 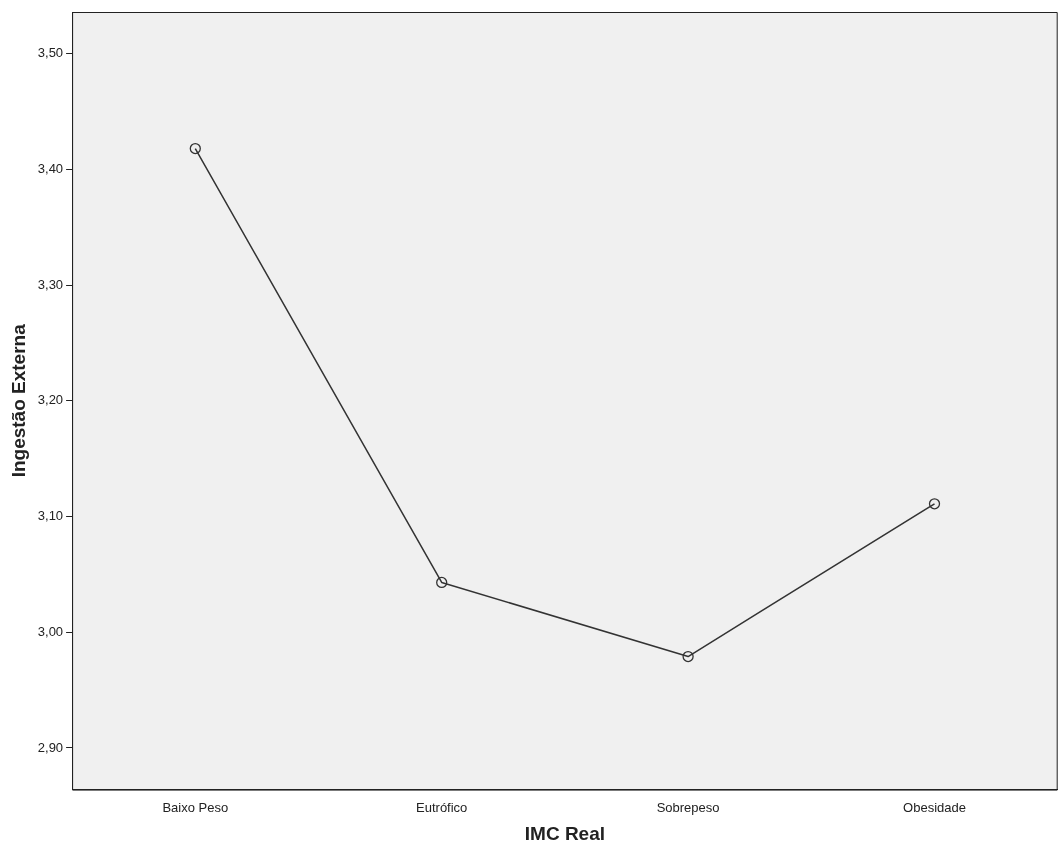 What do you see at coordinates (442, 807) in the screenshot?
I see `x-tick-label: Eutrófico` at bounding box center [442, 807].